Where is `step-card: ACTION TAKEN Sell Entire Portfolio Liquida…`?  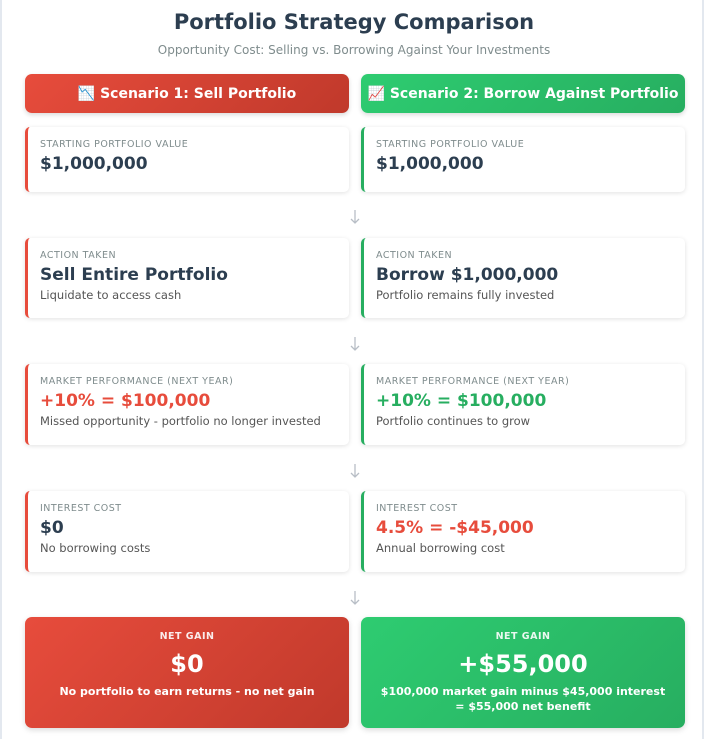
step-card: ACTION TAKEN Sell Entire Portfolio Liquida… is located at coordinates (187, 278).